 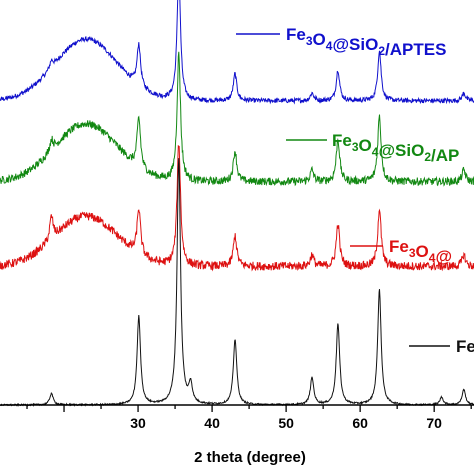 What do you see at coordinates (465, 346) in the screenshot?
I see `legend-label-4: Fe` at bounding box center [465, 346].